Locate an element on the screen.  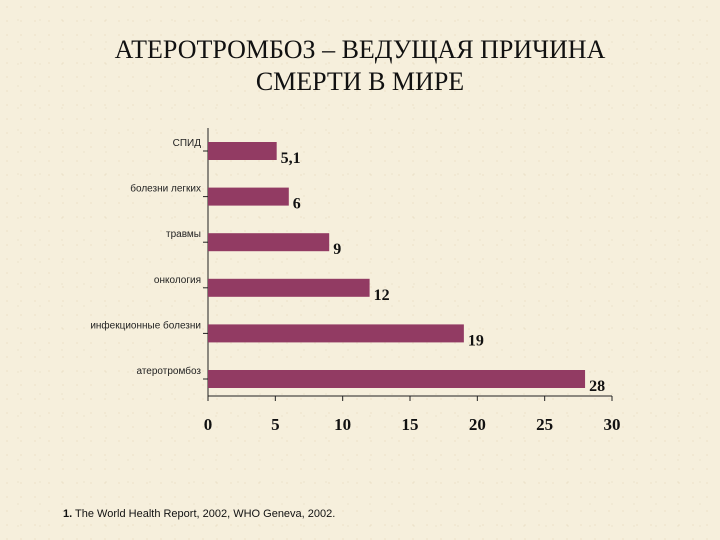
category-label: СПИД is located at coordinates (187, 143).